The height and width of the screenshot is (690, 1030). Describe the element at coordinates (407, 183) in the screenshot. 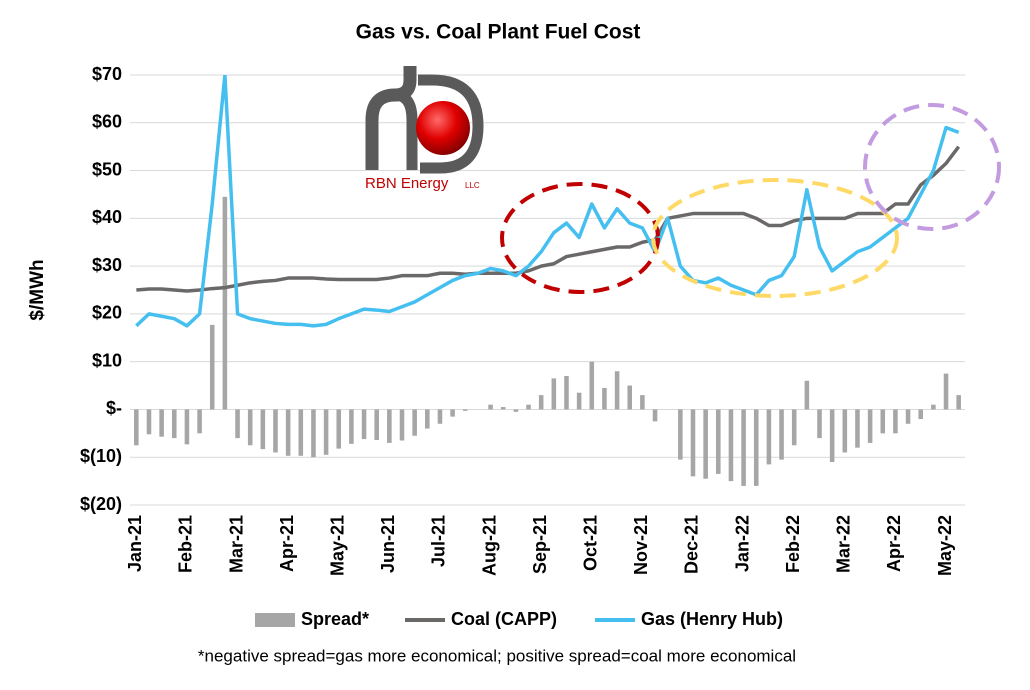

I see `logo-text: RBN Energy` at that location.